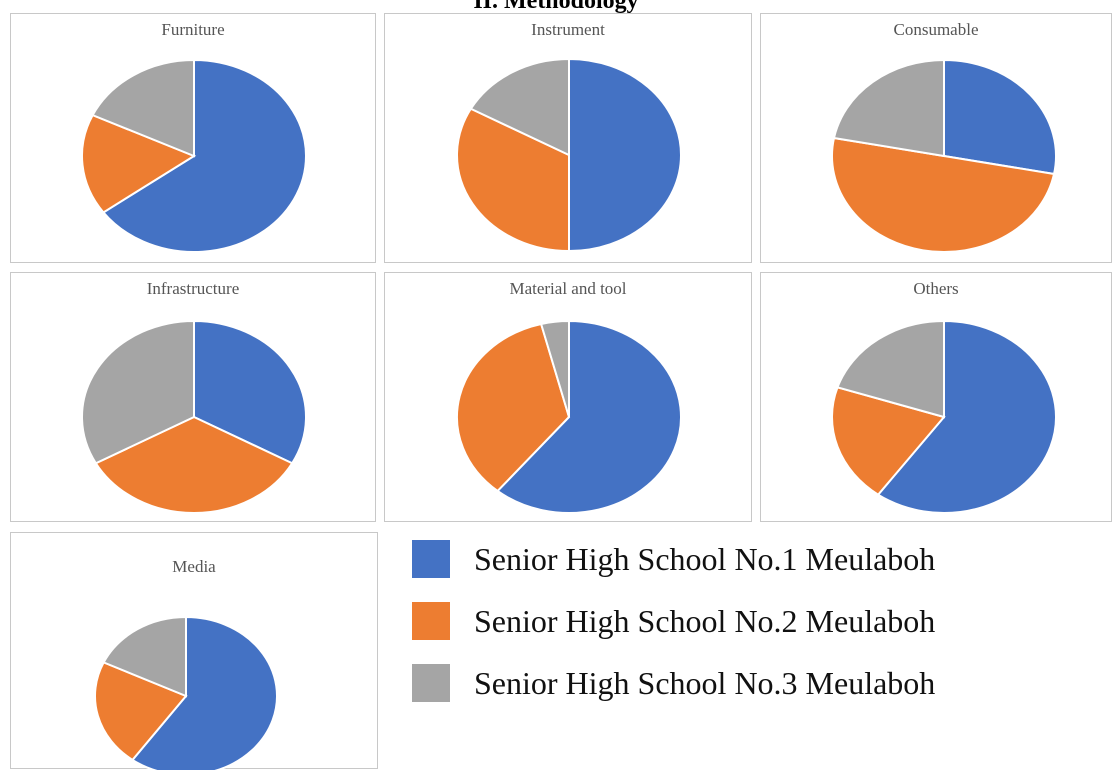 The image size is (1112, 770). Describe the element at coordinates (568, 29) in the screenshot. I see `chart-title: Instrument` at that location.